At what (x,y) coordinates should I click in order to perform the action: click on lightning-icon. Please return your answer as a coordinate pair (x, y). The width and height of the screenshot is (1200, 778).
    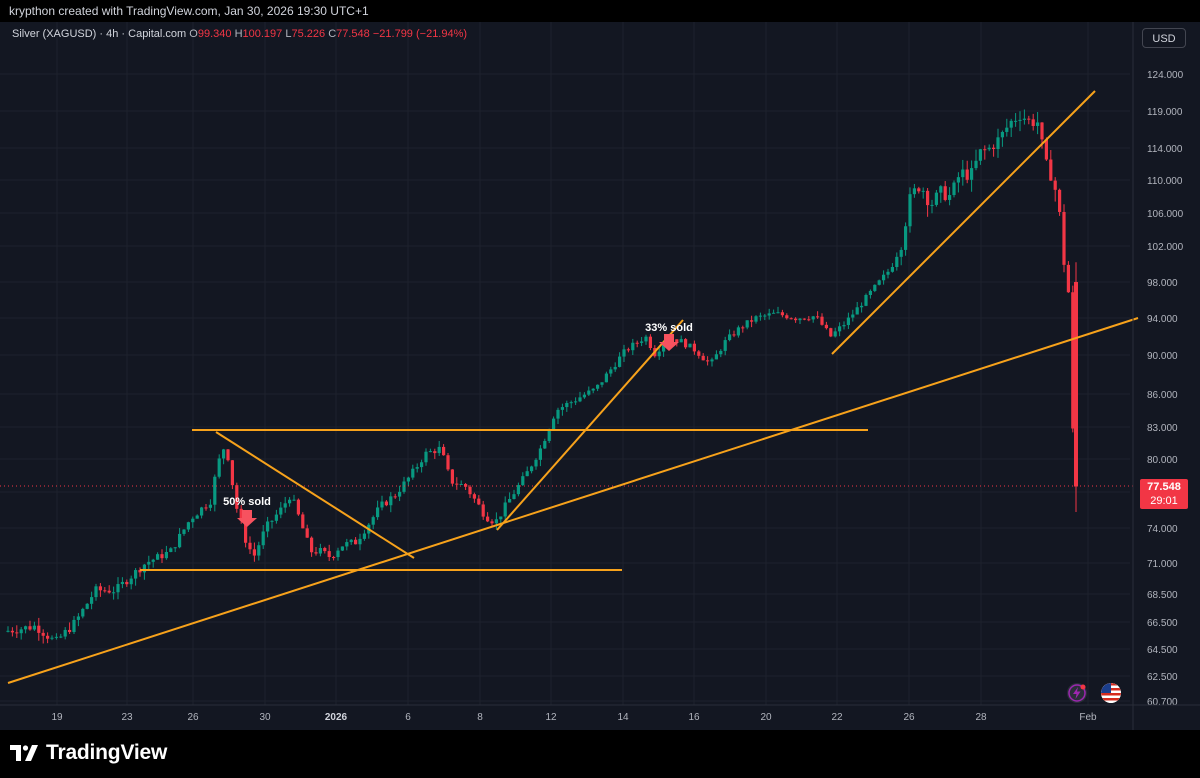
    Looking at the image, I should click on (1077, 693).